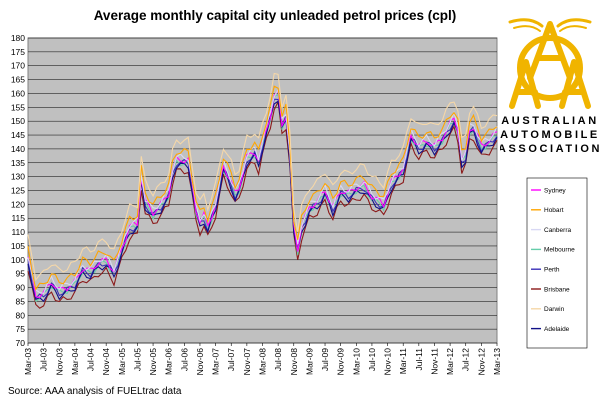 This screenshot has width=602, height=405. Describe the element at coordinates (356, 361) in the screenshot. I see `x-tick-label: Mar-10` at that location.